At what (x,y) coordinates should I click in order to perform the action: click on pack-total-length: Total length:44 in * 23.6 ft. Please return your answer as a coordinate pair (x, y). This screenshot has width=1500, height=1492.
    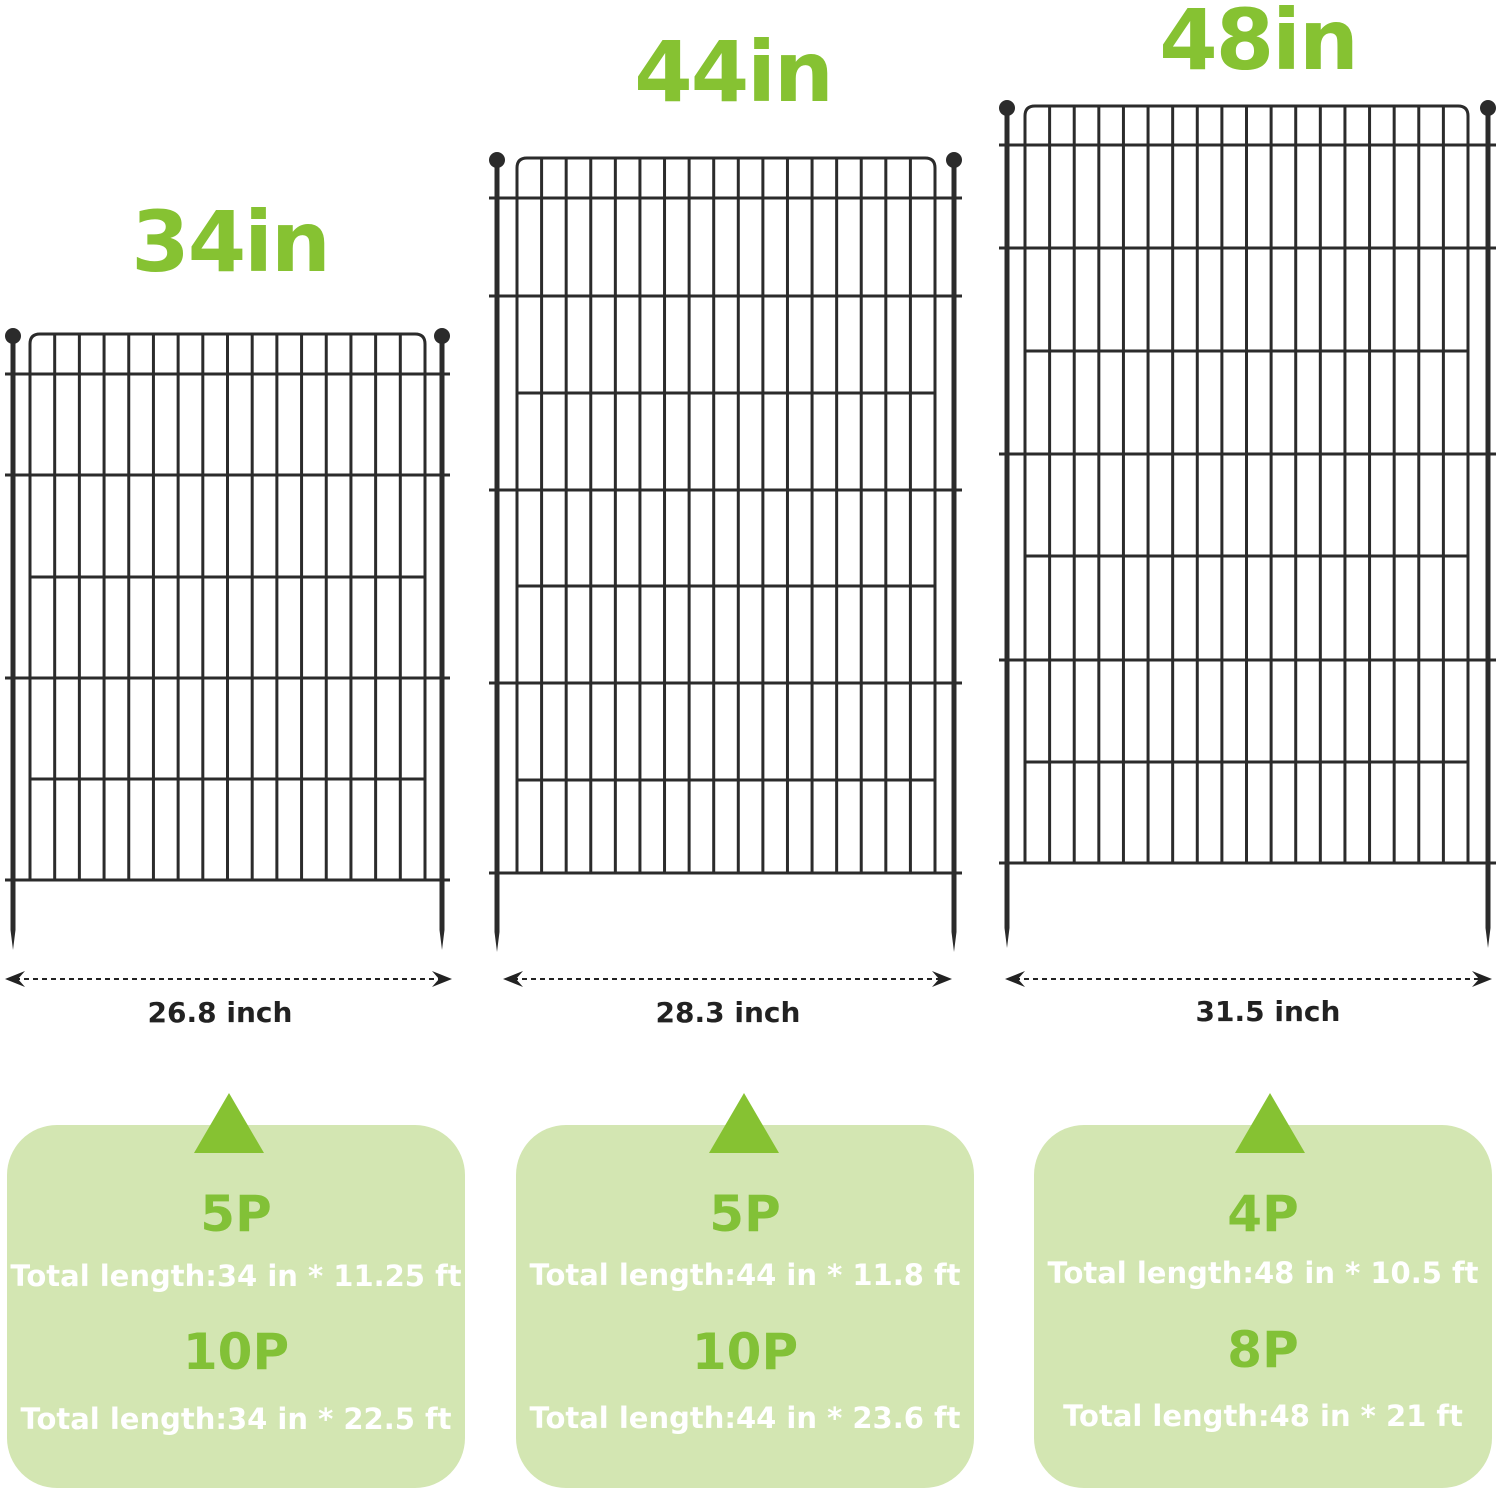
    Looking at the image, I should click on (745, 1418).